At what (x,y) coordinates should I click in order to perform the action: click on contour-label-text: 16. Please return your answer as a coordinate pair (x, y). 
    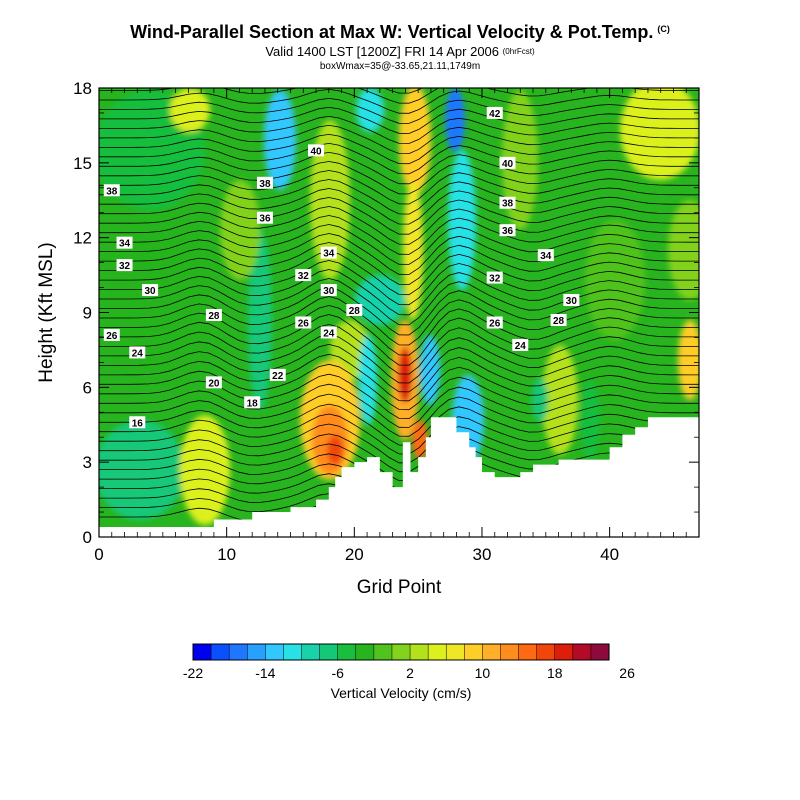
    Looking at the image, I should click on (138, 423).